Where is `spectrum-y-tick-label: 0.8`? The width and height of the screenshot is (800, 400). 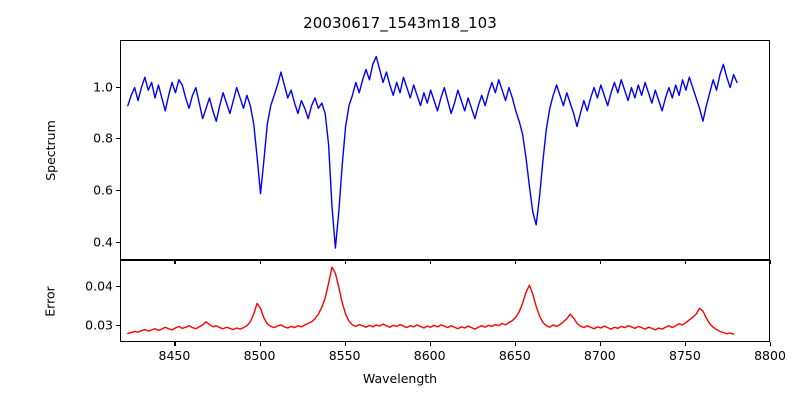 spectrum-y-tick-label: 0.8 is located at coordinates (103, 138).